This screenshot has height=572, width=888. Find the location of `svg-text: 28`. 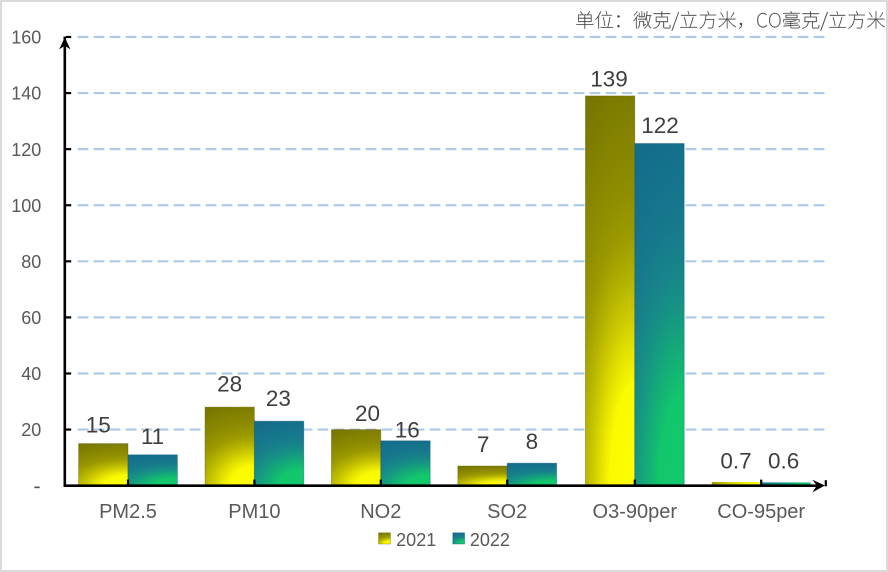

svg-text: 28 is located at coordinates (229, 384).